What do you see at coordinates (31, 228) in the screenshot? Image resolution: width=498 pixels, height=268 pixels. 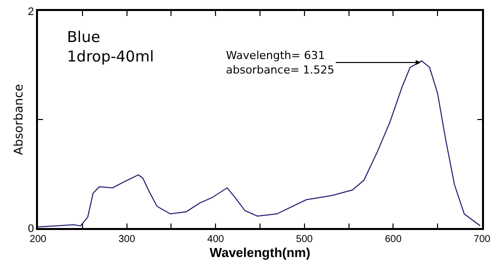 I see `y-tick-label: 0` at bounding box center [31, 228].